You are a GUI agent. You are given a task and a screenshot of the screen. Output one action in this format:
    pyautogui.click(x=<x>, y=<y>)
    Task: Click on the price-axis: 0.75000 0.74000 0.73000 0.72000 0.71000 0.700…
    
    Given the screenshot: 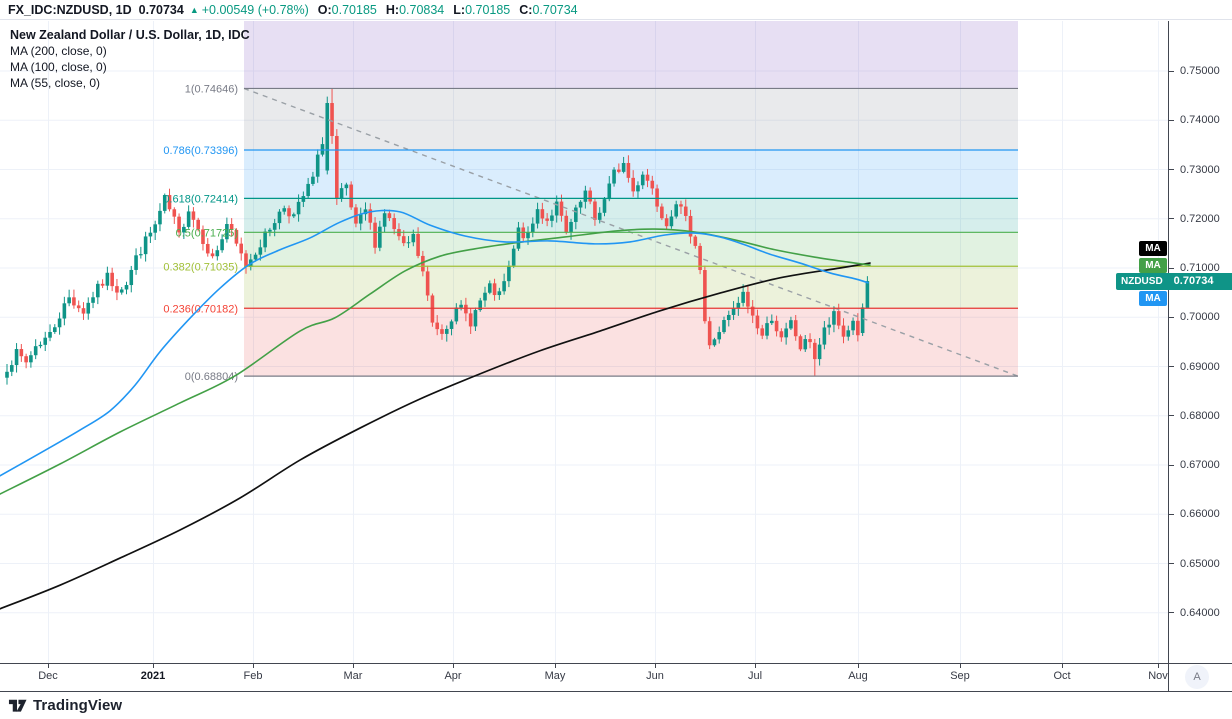 What is the action you would take?
    pyautogui.click(x=1200, y=342)
    